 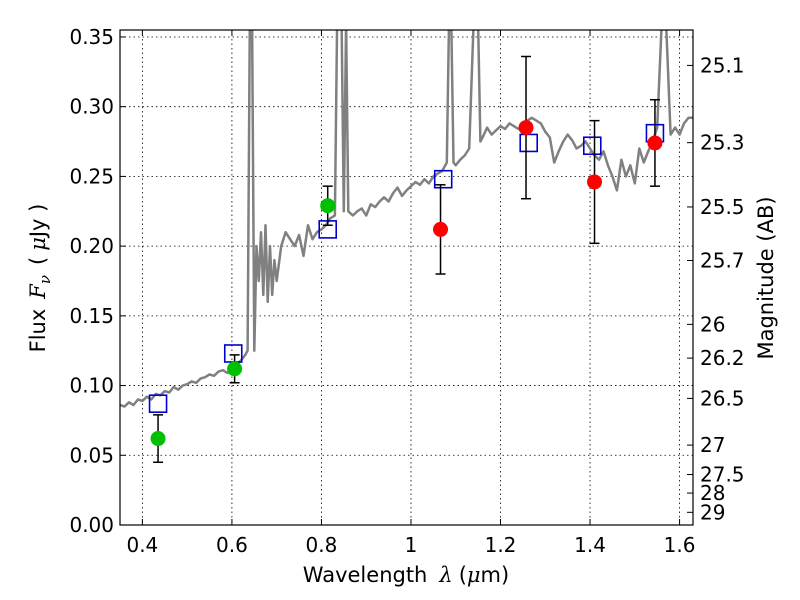 I want to click on y2-tick-label: 29, so click(x=712, y=512).